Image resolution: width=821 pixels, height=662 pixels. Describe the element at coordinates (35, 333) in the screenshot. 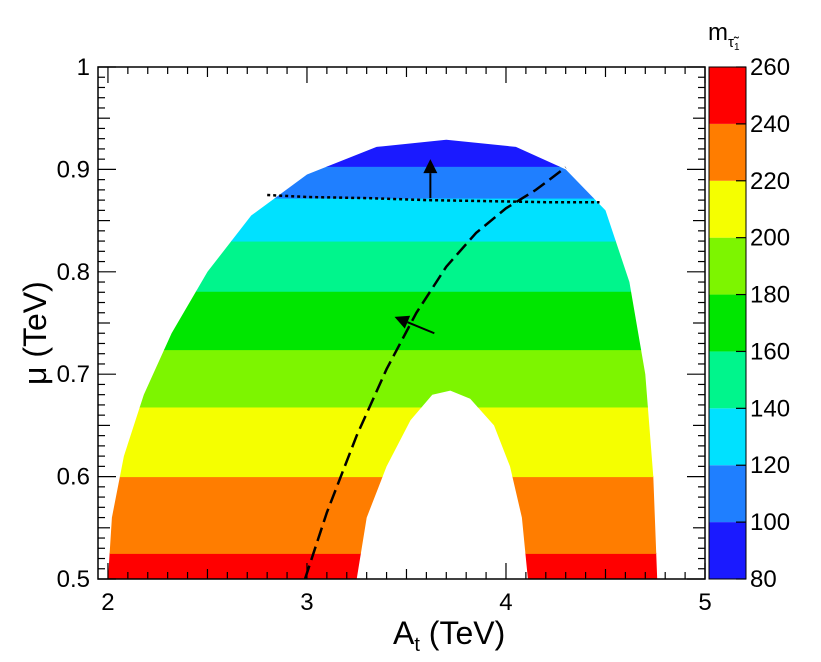

I see `y-axis-title: μ (TeV)` at that location.